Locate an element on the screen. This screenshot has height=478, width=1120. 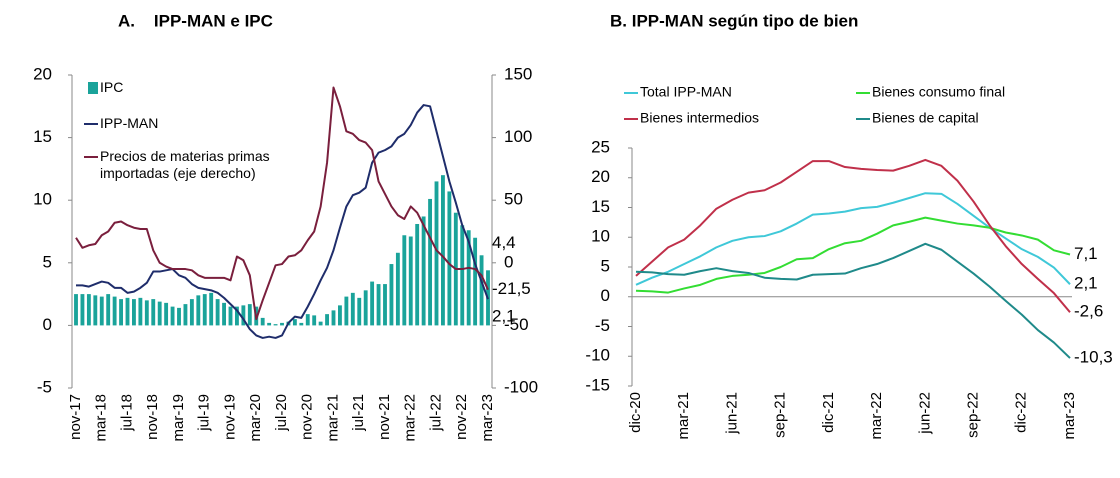
x-tick-label: jul-21 is located at coordinates (358, 413).